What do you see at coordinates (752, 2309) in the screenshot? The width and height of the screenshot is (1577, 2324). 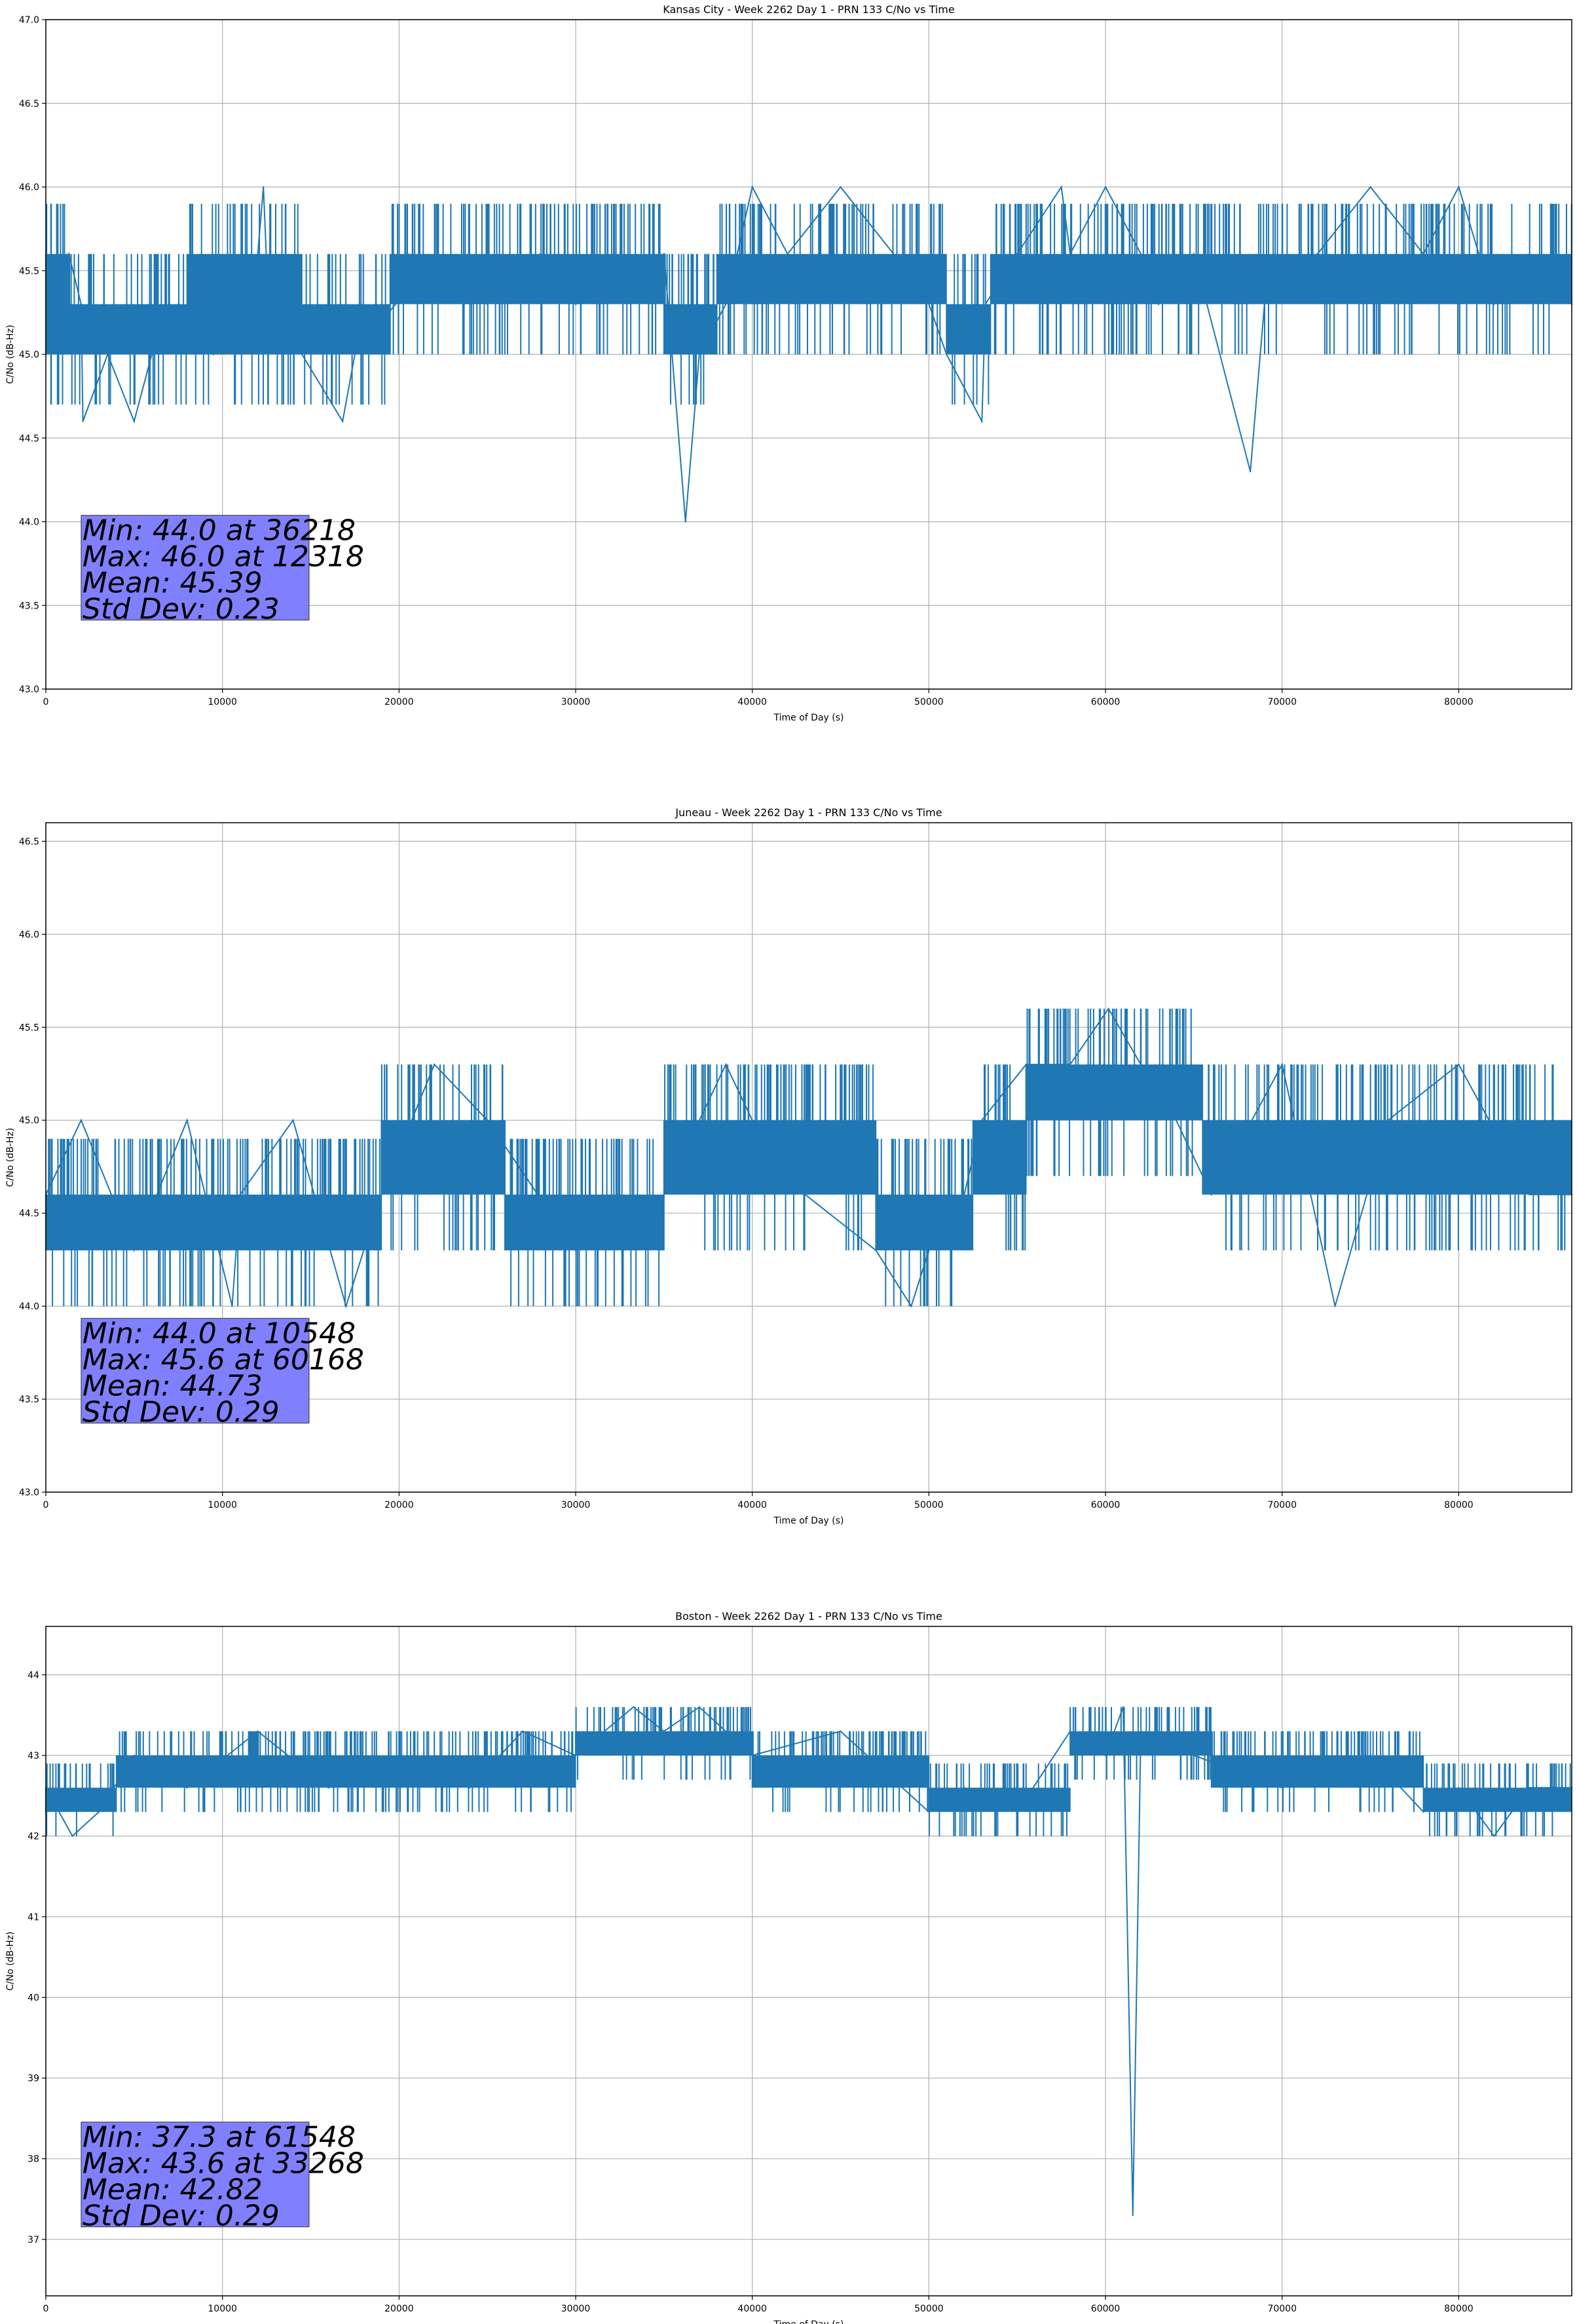 I see `x-tick-label: 40000` at bounding box center [752, 2309].